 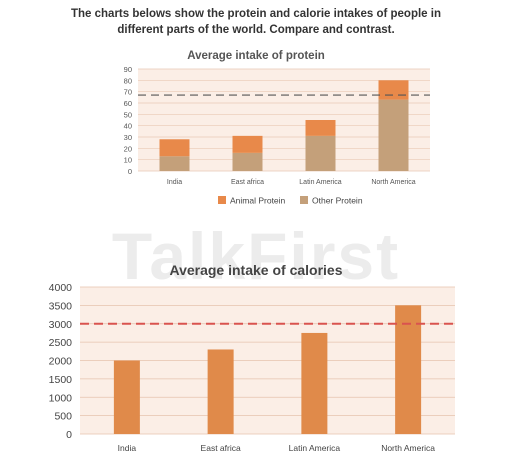 I want to click on calorie-x-tick-label: East africa, so click(x=221, y=448).